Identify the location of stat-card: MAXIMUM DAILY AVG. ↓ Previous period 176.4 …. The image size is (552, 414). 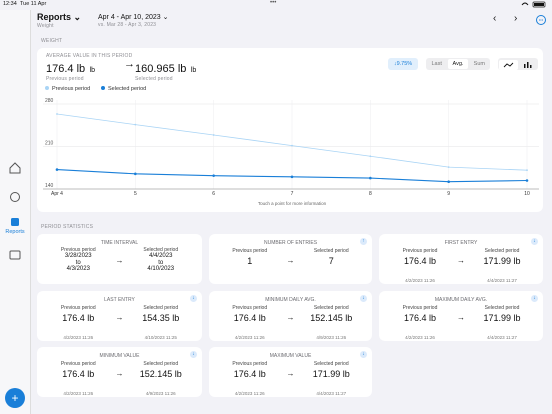
(461, 316).